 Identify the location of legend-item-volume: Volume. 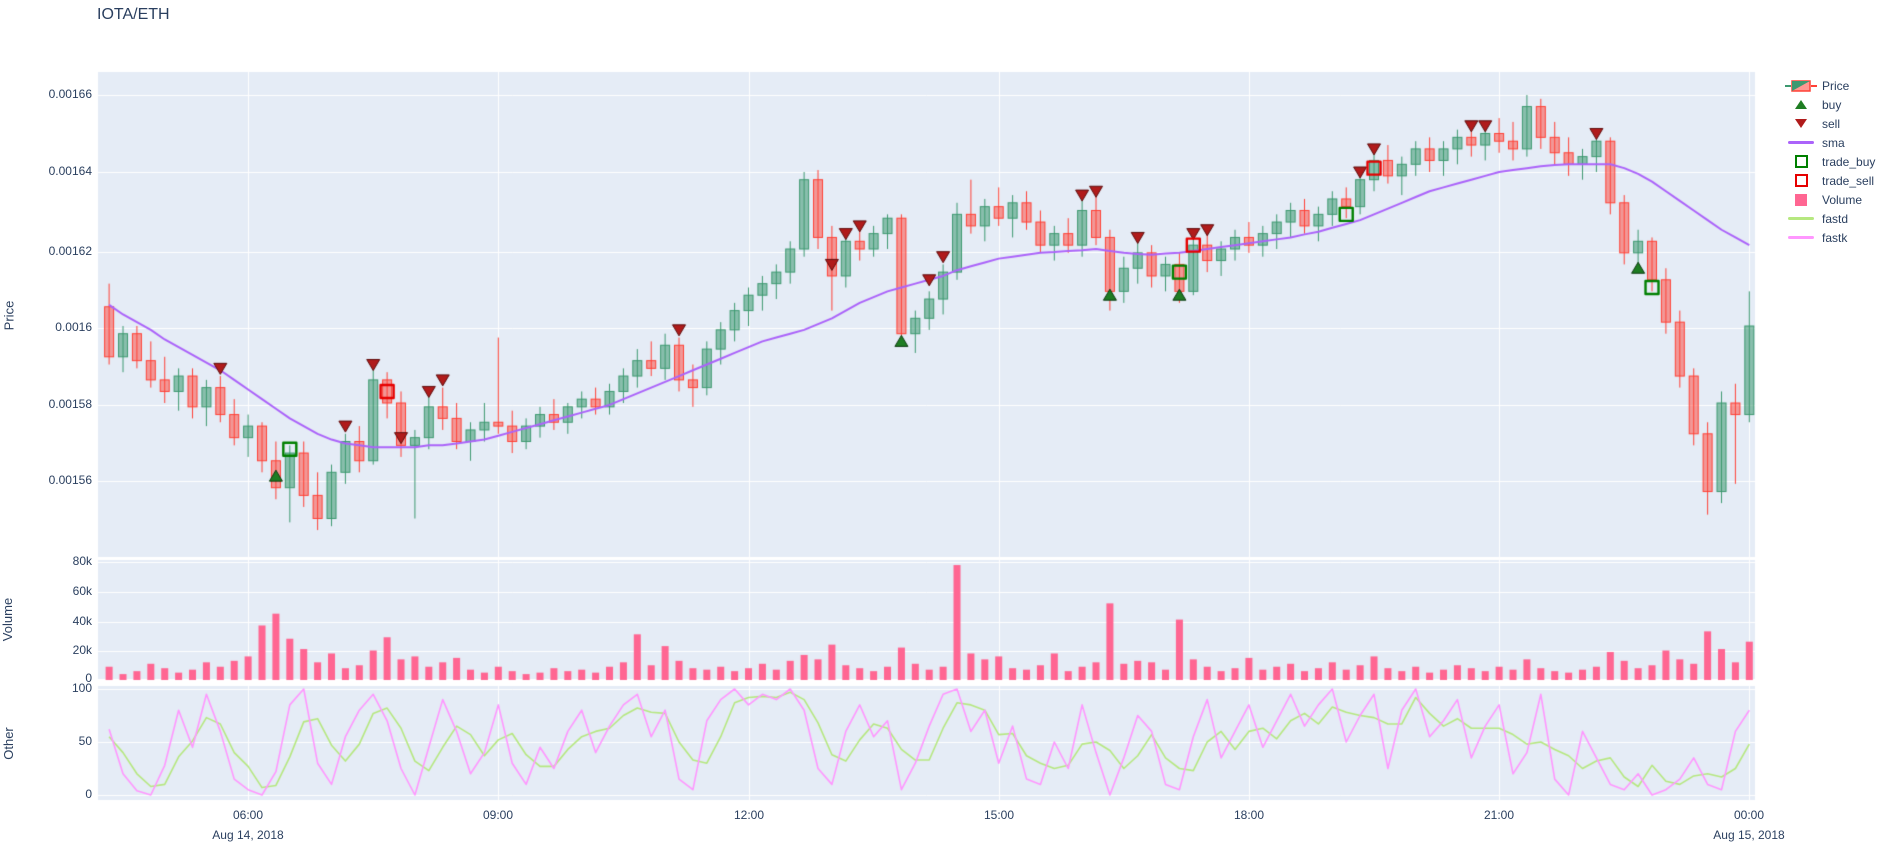
(1829, 199).